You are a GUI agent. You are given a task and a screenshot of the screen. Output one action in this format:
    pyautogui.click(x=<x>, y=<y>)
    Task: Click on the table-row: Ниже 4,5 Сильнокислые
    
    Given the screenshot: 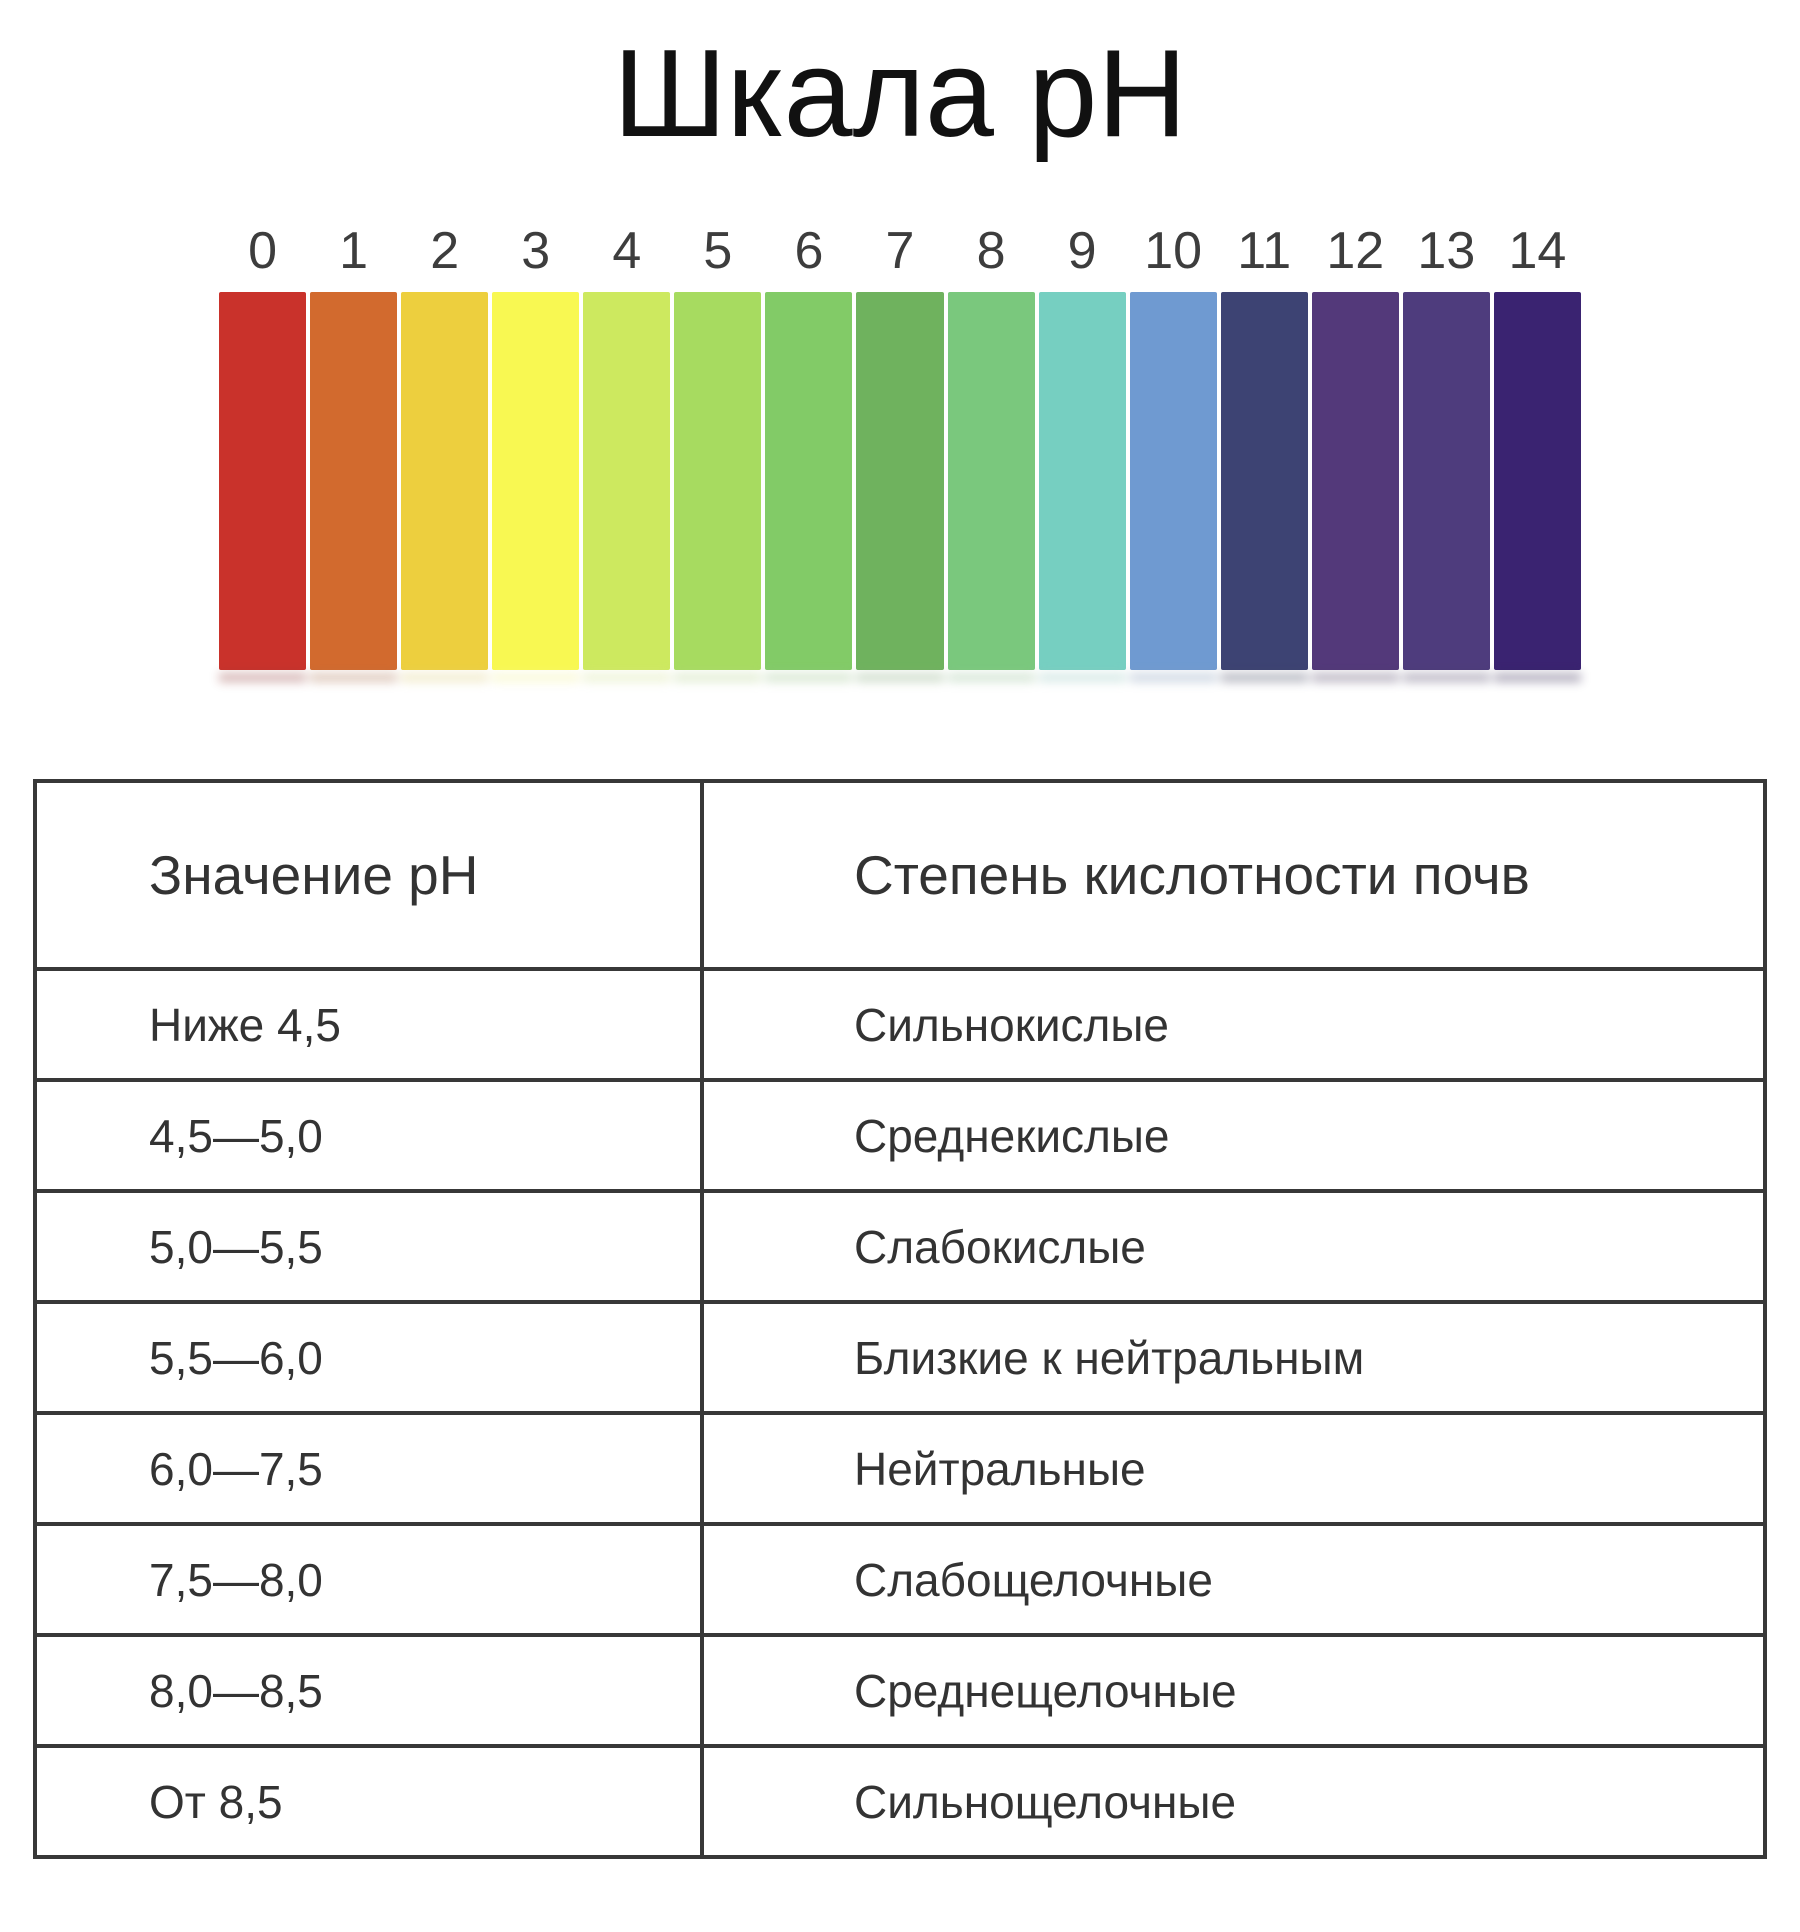 What is the action you would take?
    pyautogui.click(x=900, y=1025)
    